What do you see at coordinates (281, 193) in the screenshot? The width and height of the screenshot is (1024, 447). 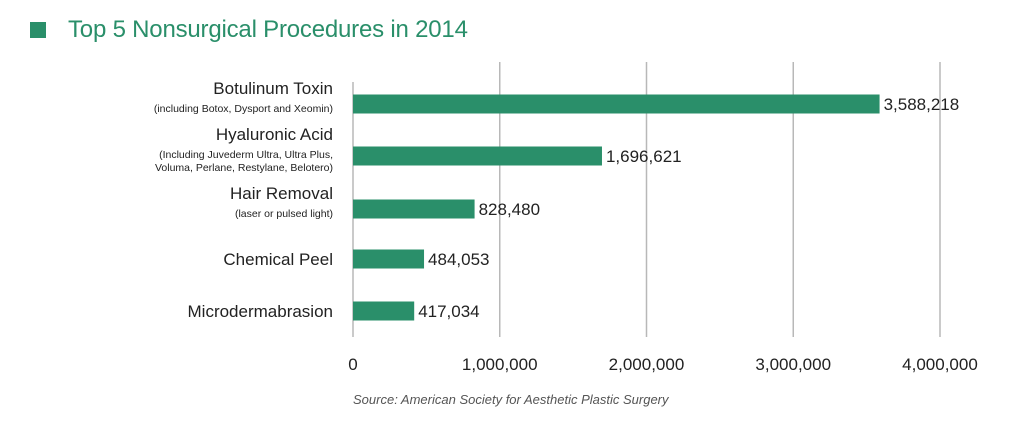 I see `category-label: Hair Removal` at bounding box center [281, 193].